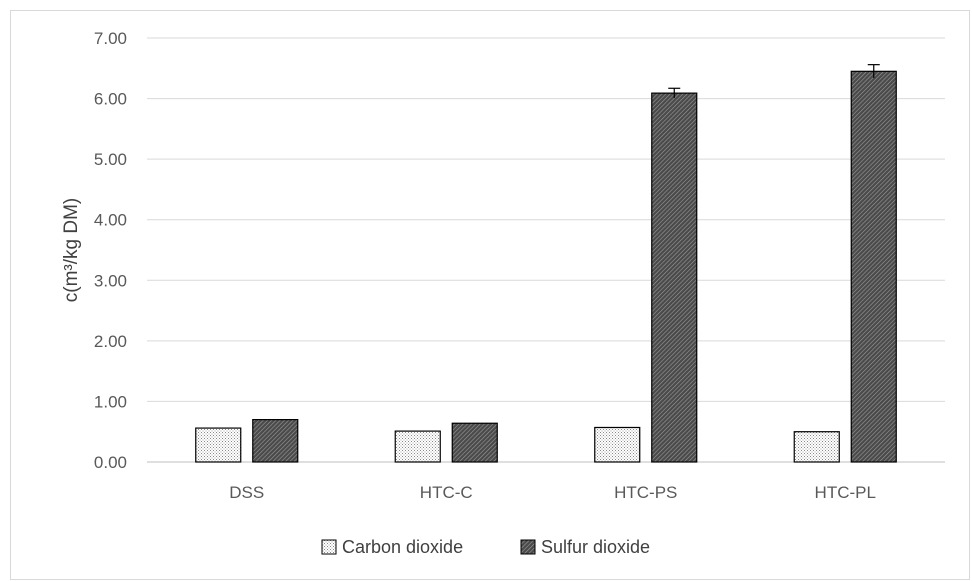 The image size is (972, 581). I want to click on legend: Carbon dioxide Sulfur dioxide, so click(485, 547).